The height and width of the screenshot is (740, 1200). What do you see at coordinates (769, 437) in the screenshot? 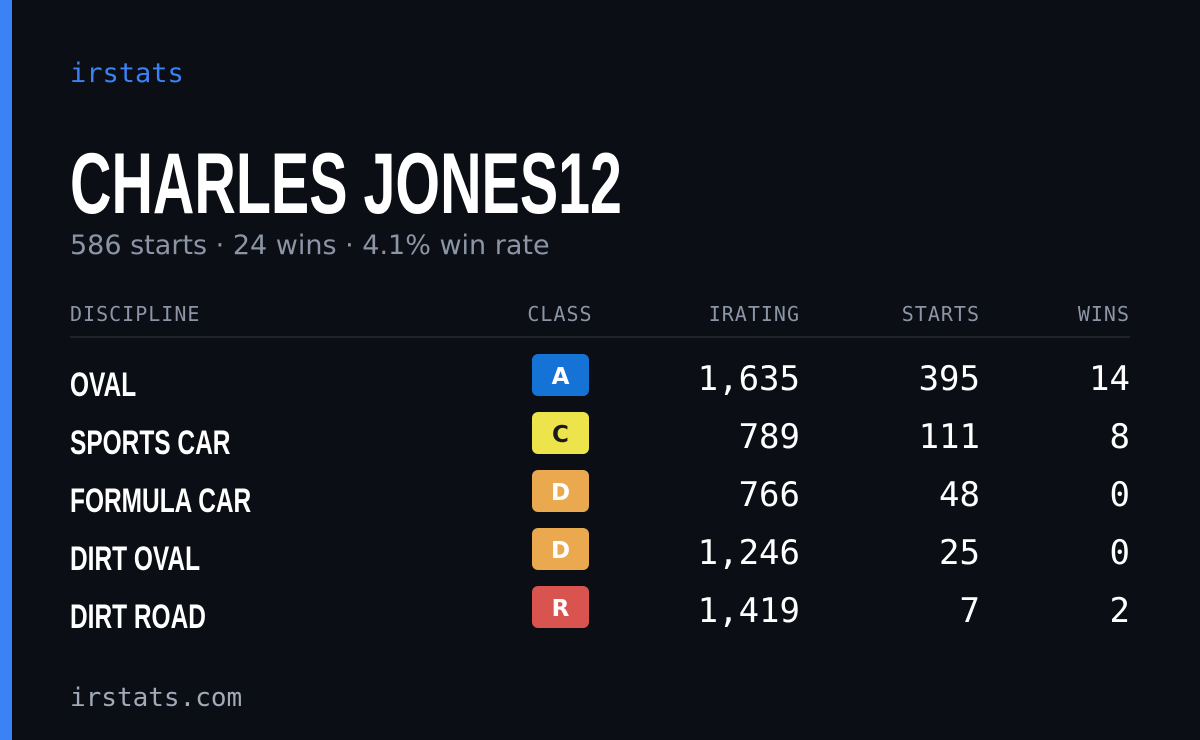
I see `irating: 789` at bounding box center [769, 437].